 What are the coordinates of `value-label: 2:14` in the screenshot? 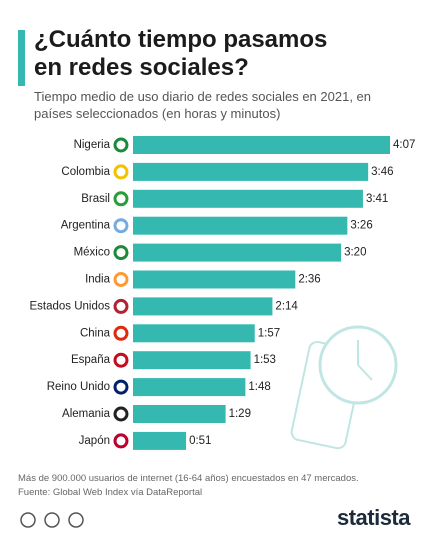 It's located at (286, 306).